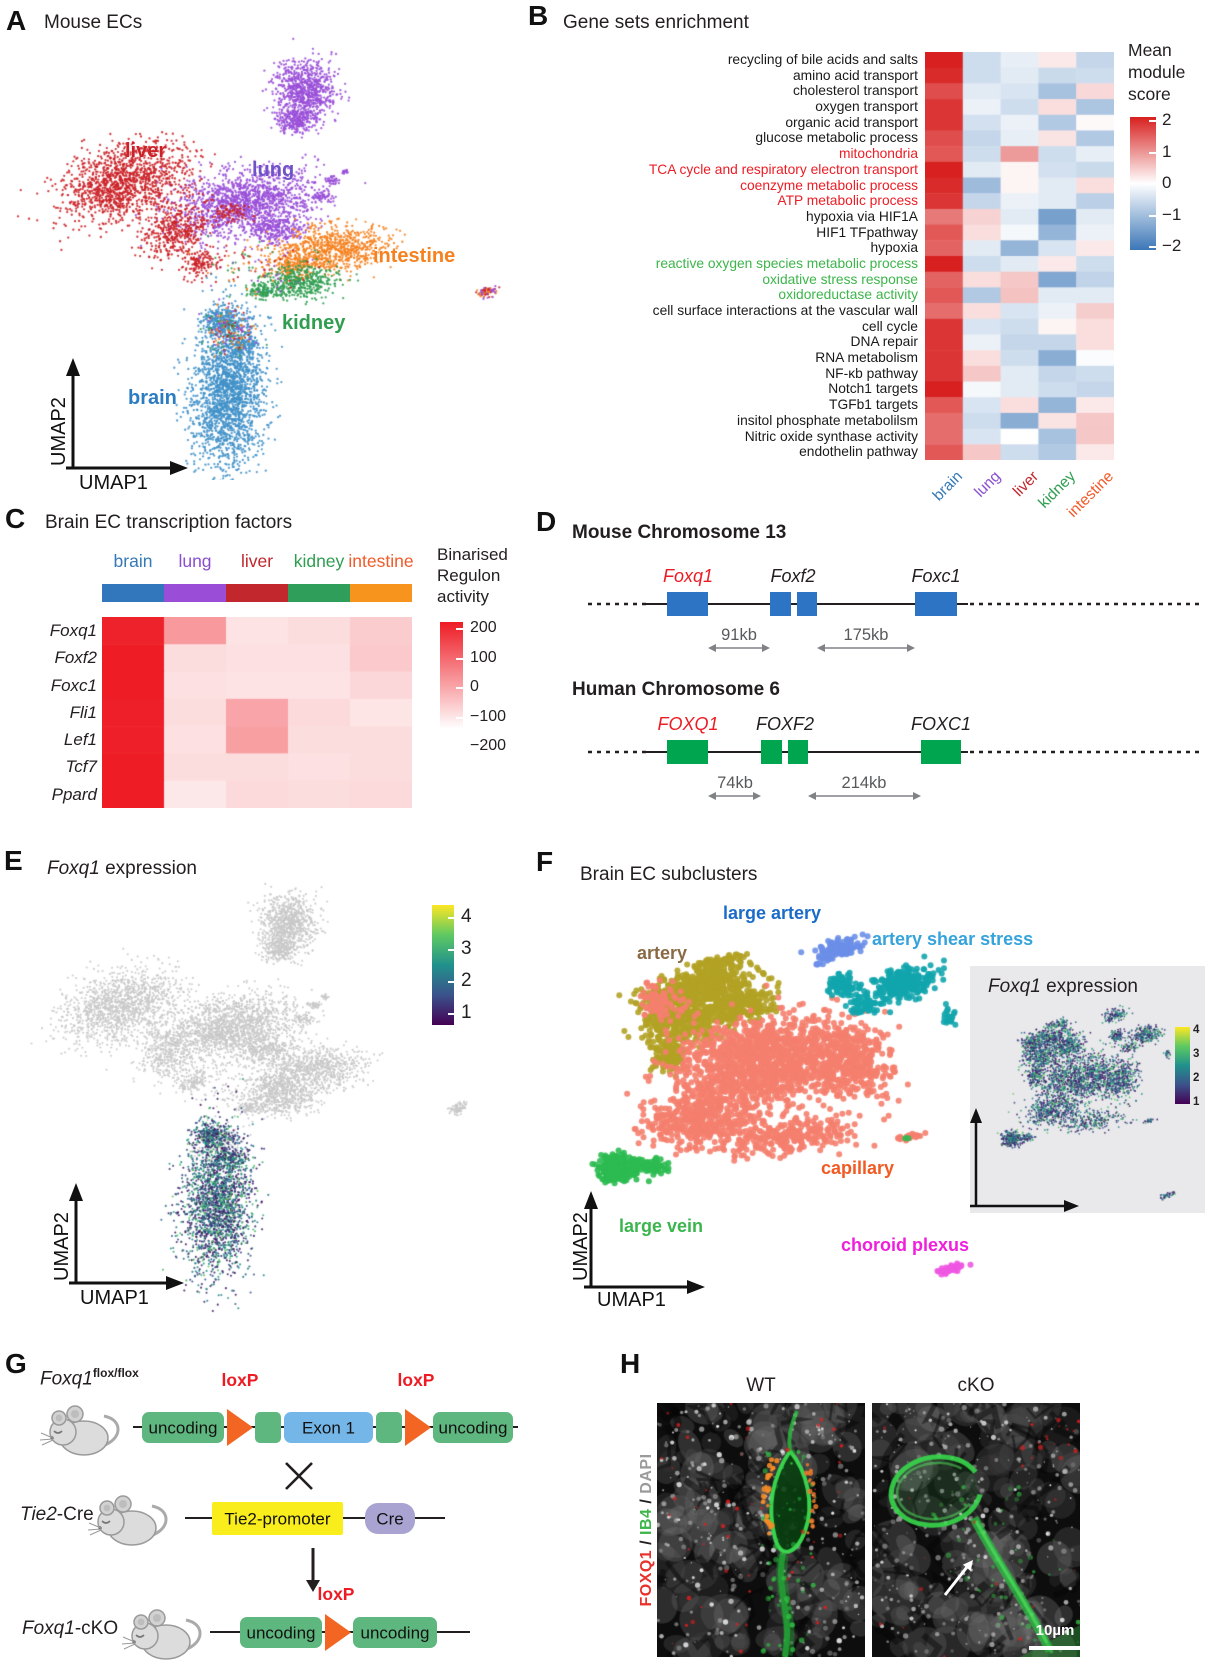 This screenshot has height=1665, width=1208. What do you see at coordinates (1196, 1102) in the screenshot?
I see `inset-colorbar-tick: 1` at bounding box center [1196, 1102].